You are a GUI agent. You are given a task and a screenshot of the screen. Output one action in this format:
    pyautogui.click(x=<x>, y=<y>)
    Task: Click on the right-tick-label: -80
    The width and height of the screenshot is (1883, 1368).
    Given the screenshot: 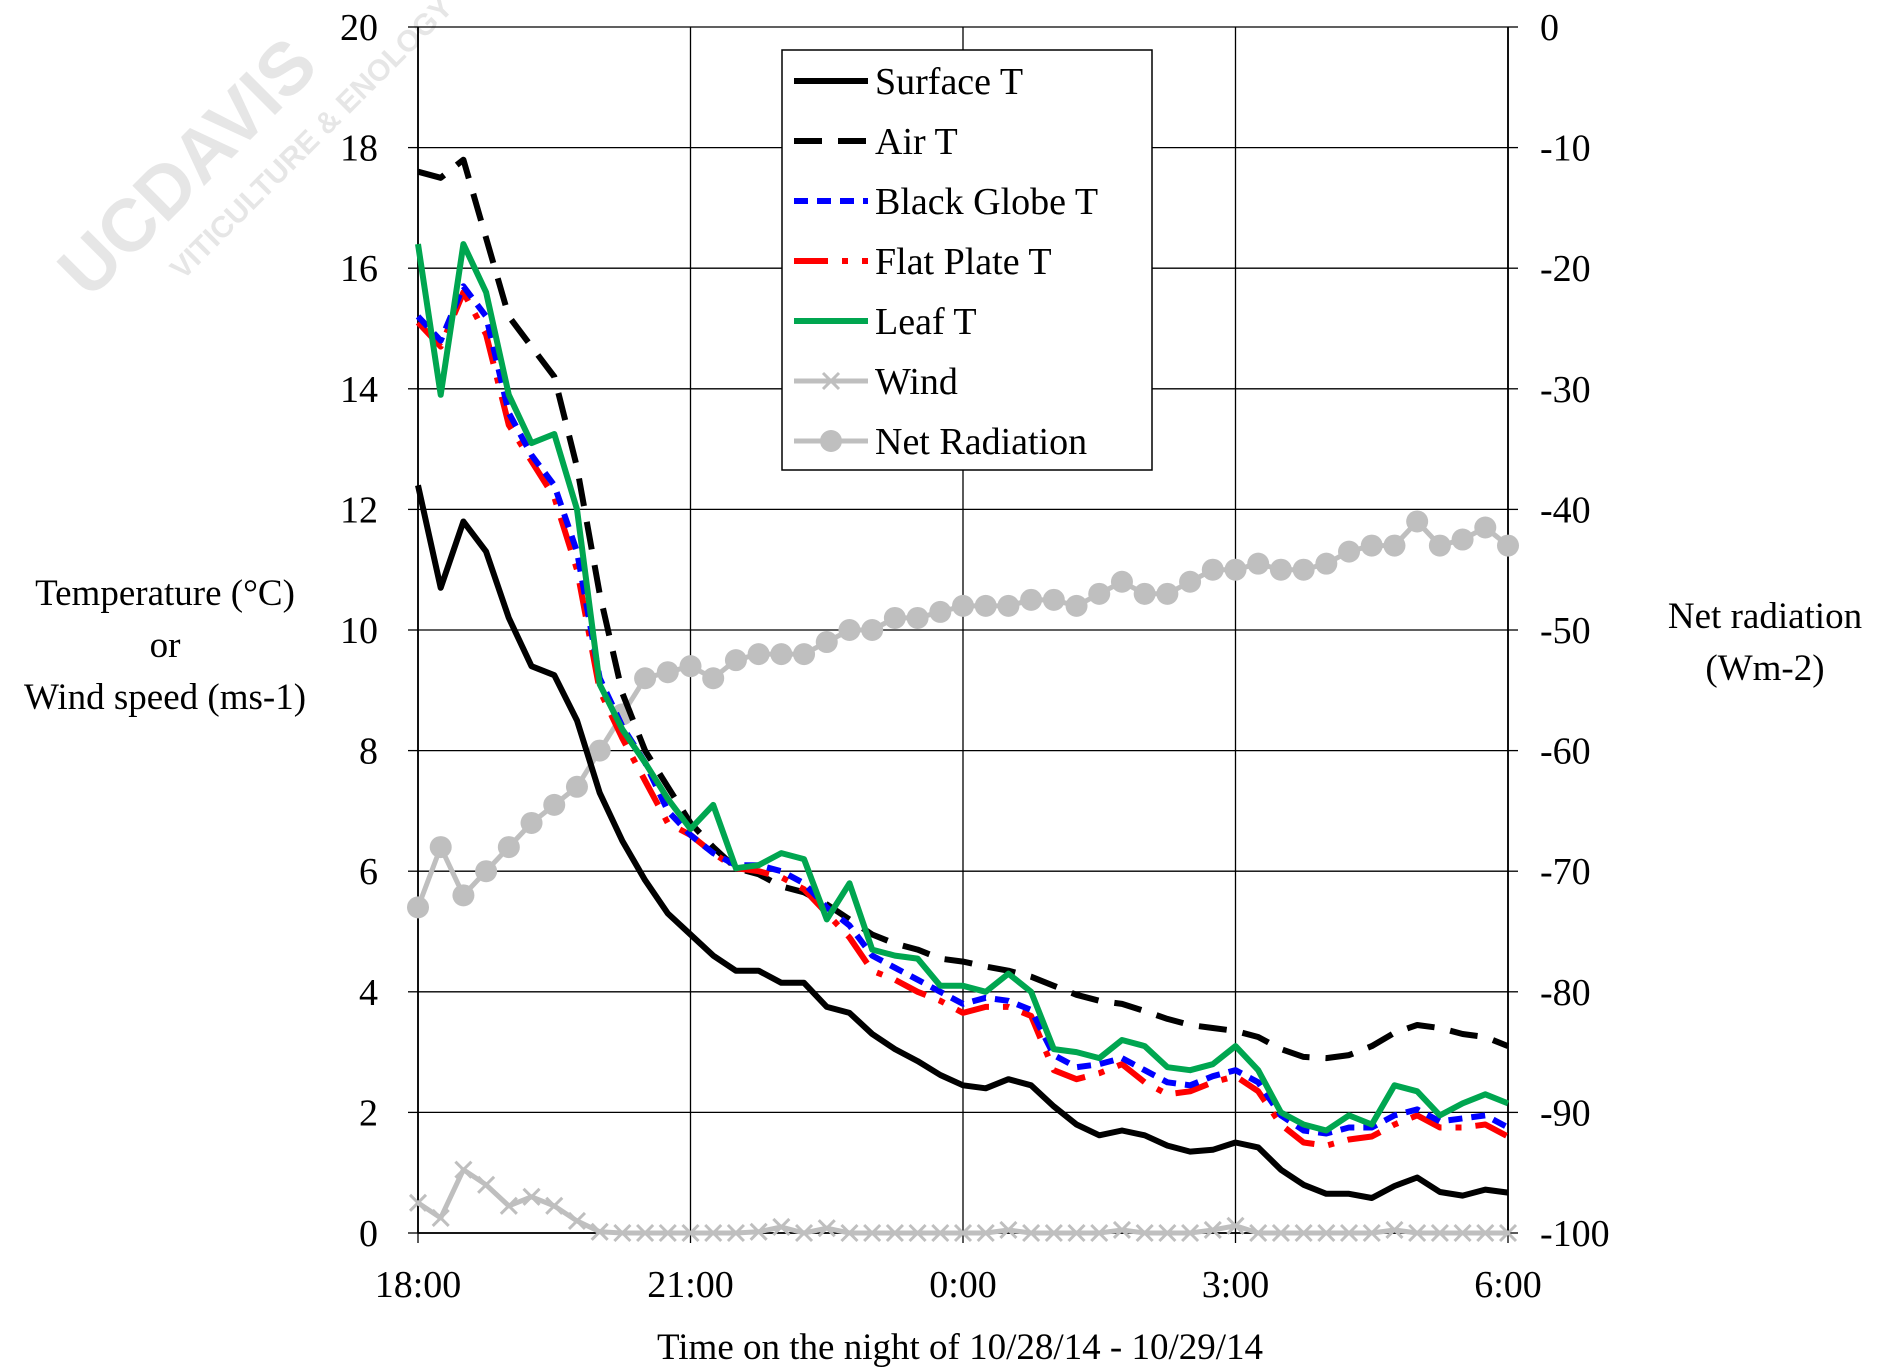 What is the action you would take?
    pyautogui.click(x=1565, y=993)
    